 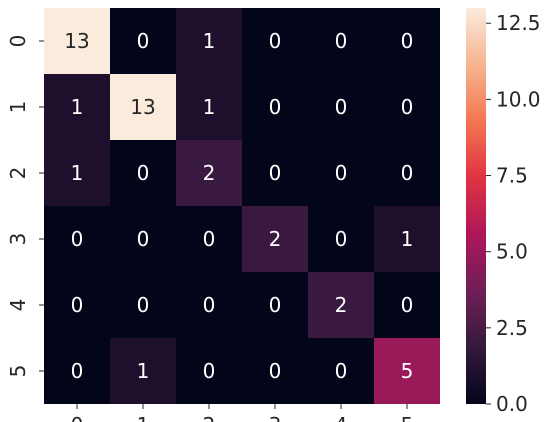 I want to click on heatmap-cell-r3-c3, so click(x=275, y=239).